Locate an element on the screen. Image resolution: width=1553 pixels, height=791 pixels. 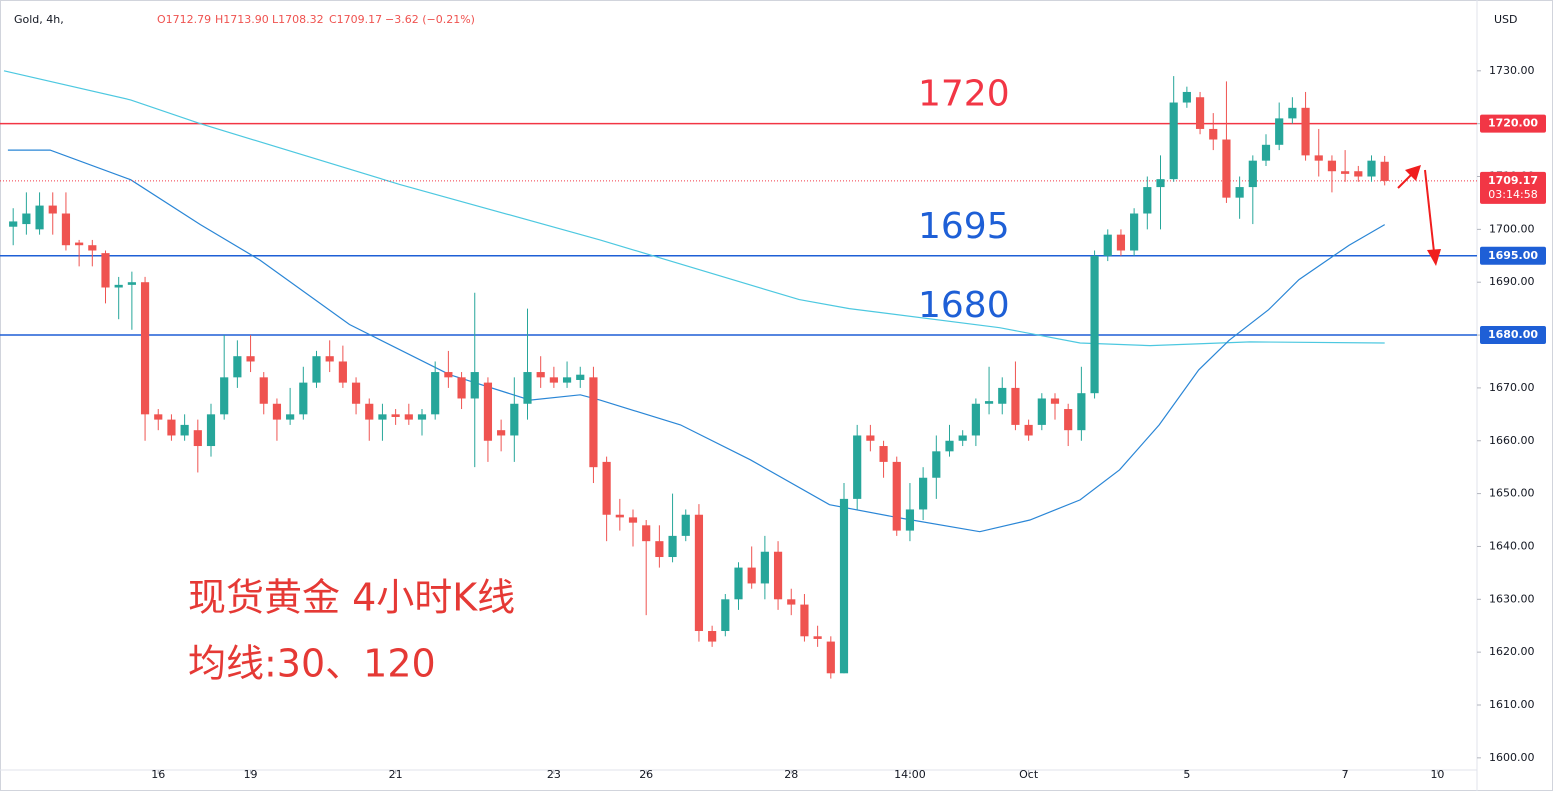
ohlc-open: O1712.79 is located at coordinates (184, 19).